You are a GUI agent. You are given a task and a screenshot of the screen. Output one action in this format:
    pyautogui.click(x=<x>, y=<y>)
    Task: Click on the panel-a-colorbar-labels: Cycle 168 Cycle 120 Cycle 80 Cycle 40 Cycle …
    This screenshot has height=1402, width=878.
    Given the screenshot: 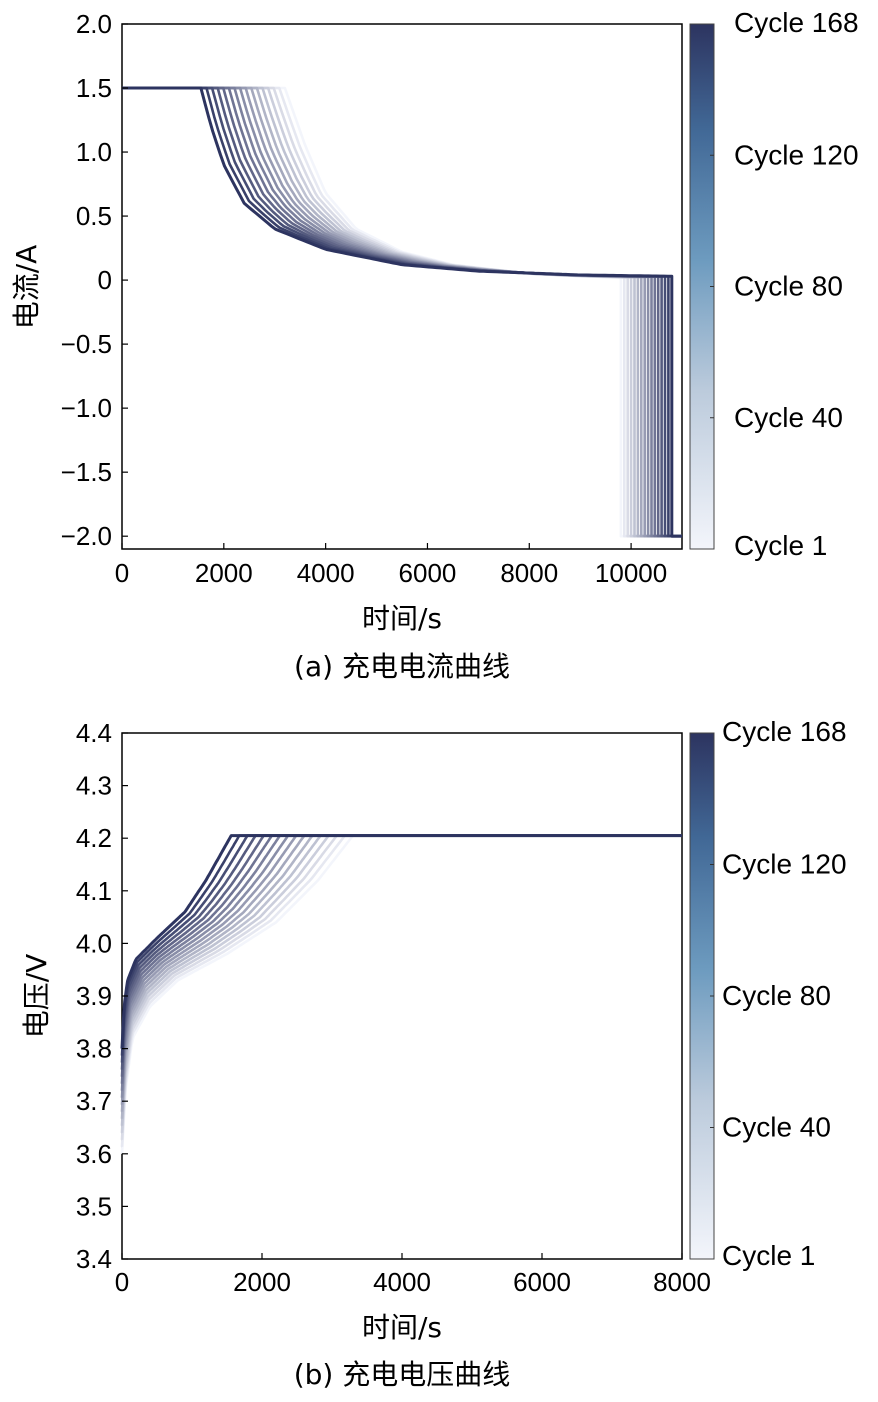 What is the action you would take?
    pyautogui.click(x=784, y=284)
    